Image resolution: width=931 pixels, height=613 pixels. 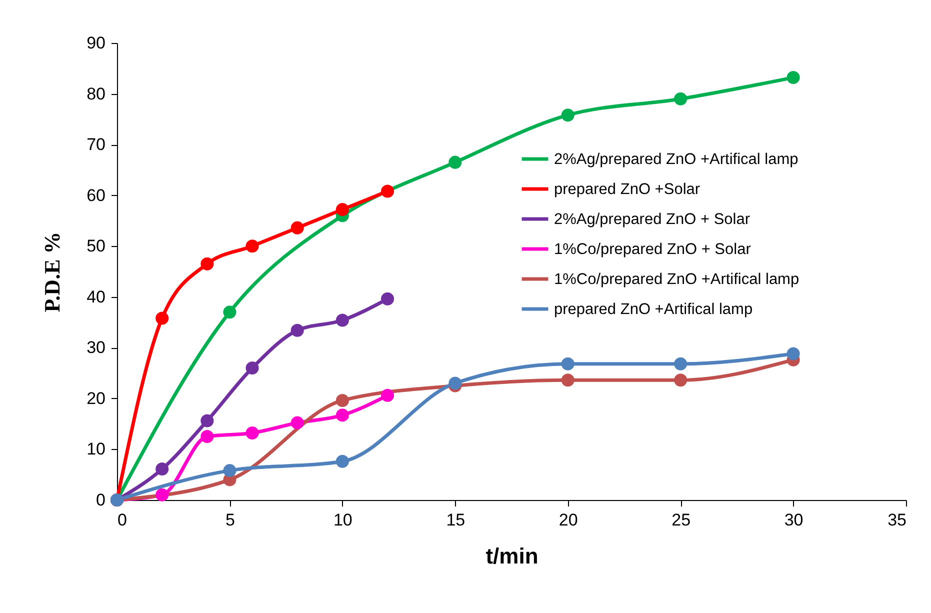 I want to click on legend-label: 1%Co/prepared ZnO +Artifical lamp, so click(x=677, y=279).